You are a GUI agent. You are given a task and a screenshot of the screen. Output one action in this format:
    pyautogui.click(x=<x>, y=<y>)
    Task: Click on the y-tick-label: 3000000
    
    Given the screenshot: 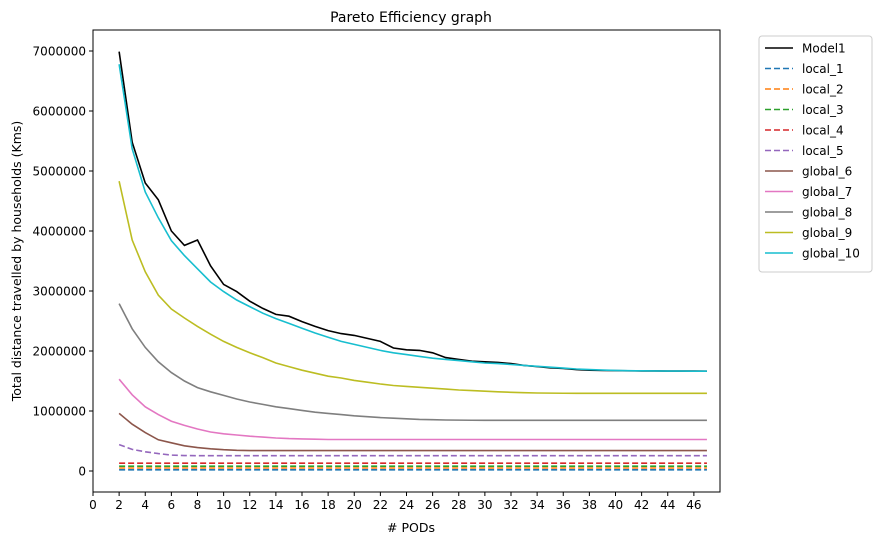 What is the action you would take?
    pyautogui.click(x=59, y=292)
    